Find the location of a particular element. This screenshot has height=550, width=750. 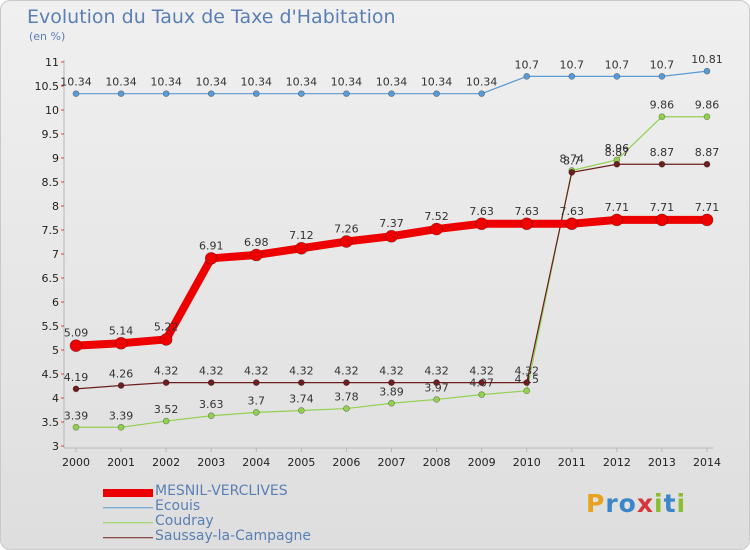

data-label: 5.22 is located at coordinates (166, 326).